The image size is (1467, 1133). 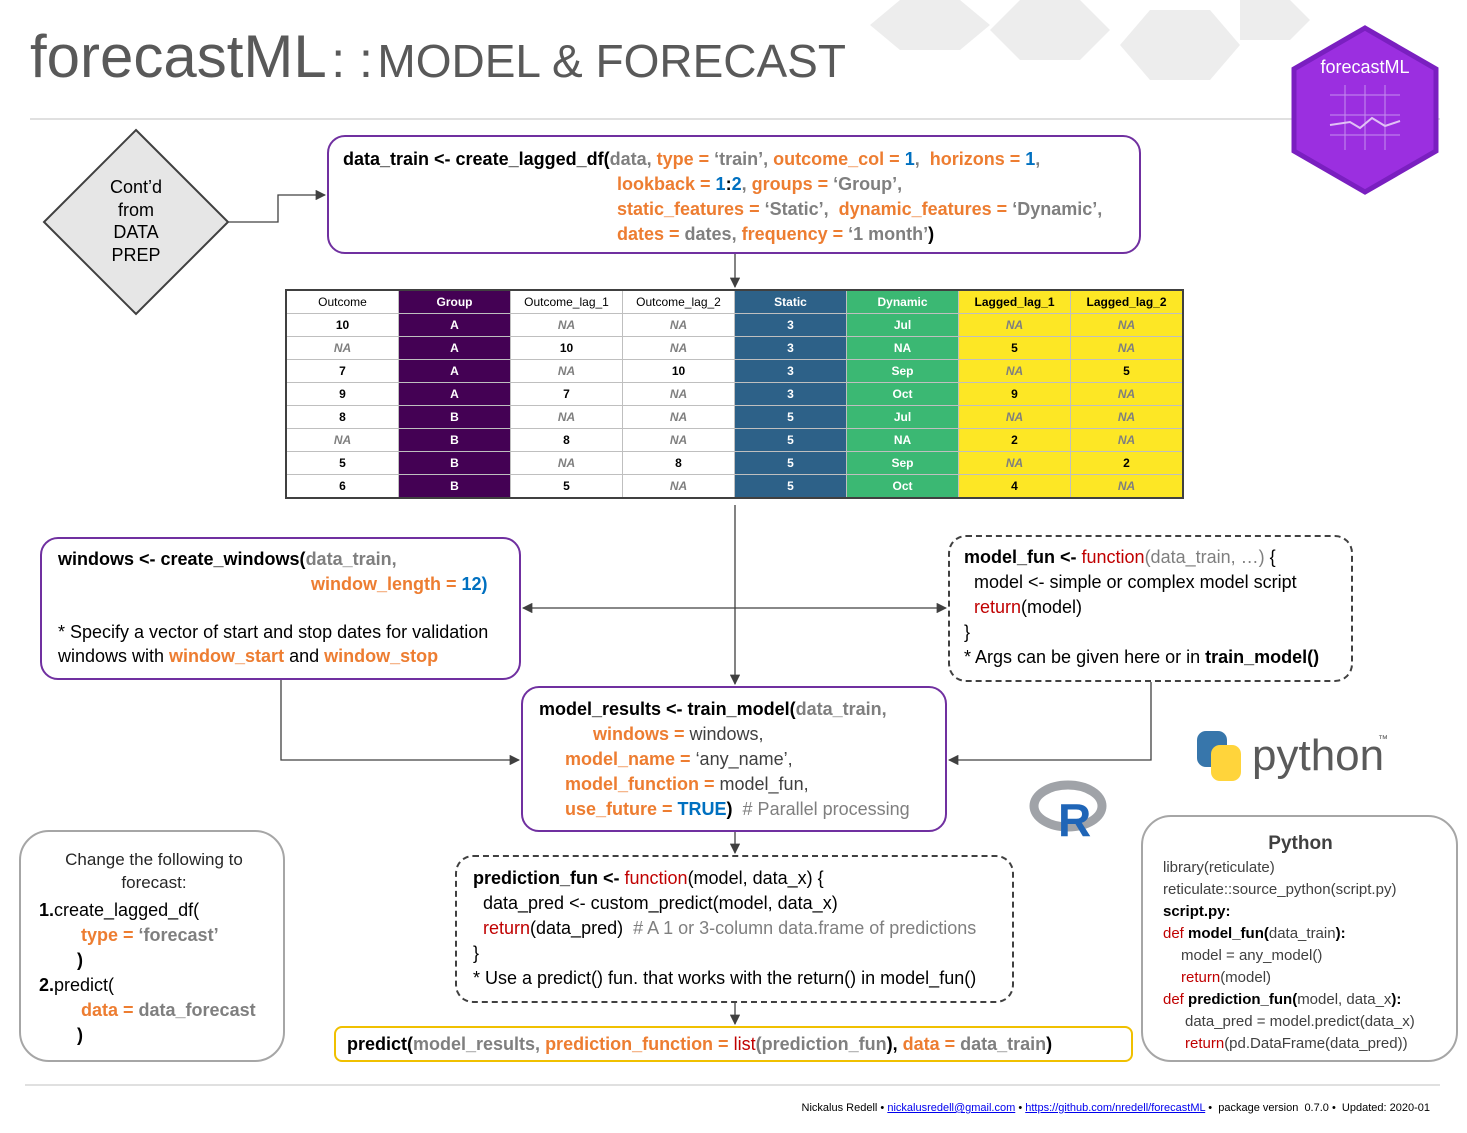 I want to click on table-cell: B, so click(x=454, y=440).